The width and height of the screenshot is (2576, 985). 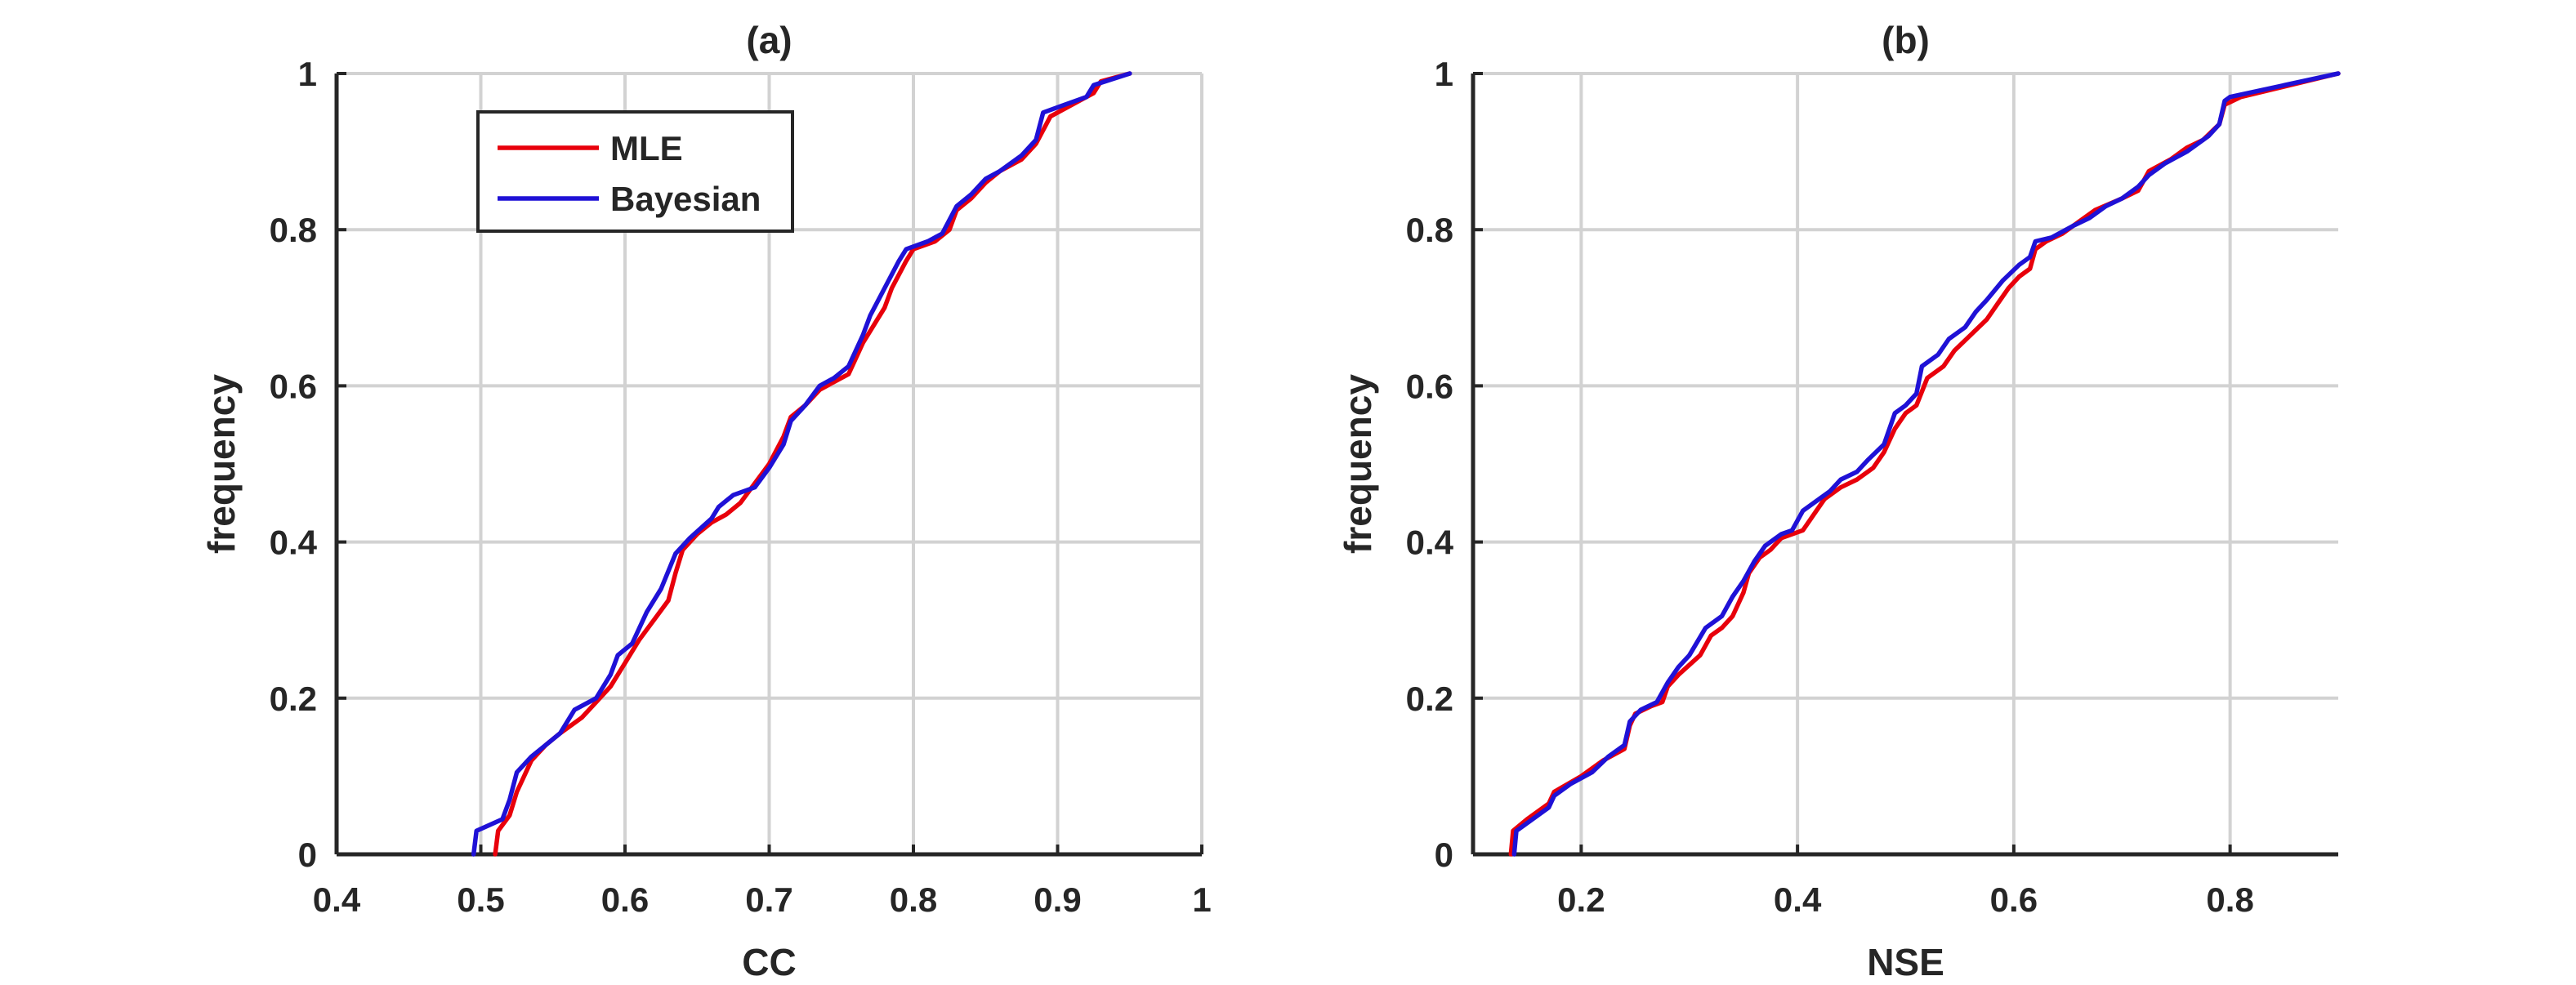 What do you see at coordinates (769, 900) in the screenshot?
I see `x-tick-label: 0.7` at bounding box center [769, 900].